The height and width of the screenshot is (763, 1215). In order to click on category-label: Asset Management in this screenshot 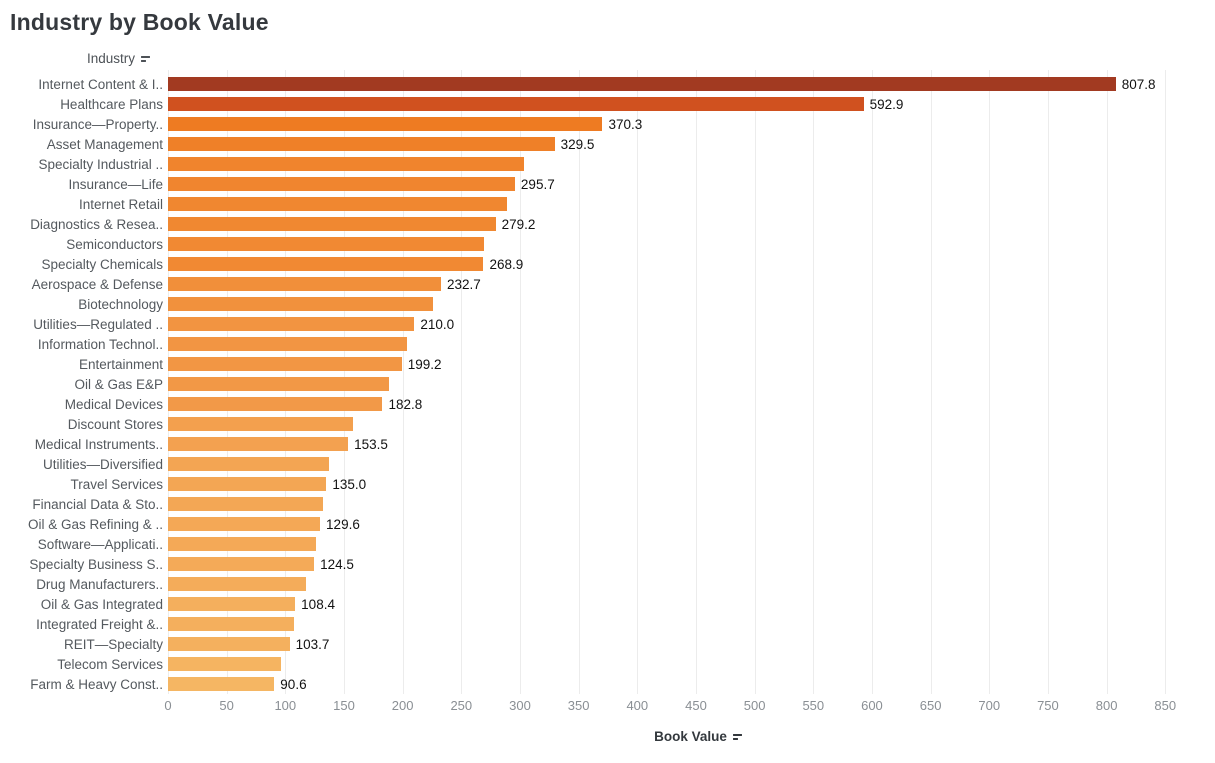, I will do `click(104, 144)`.